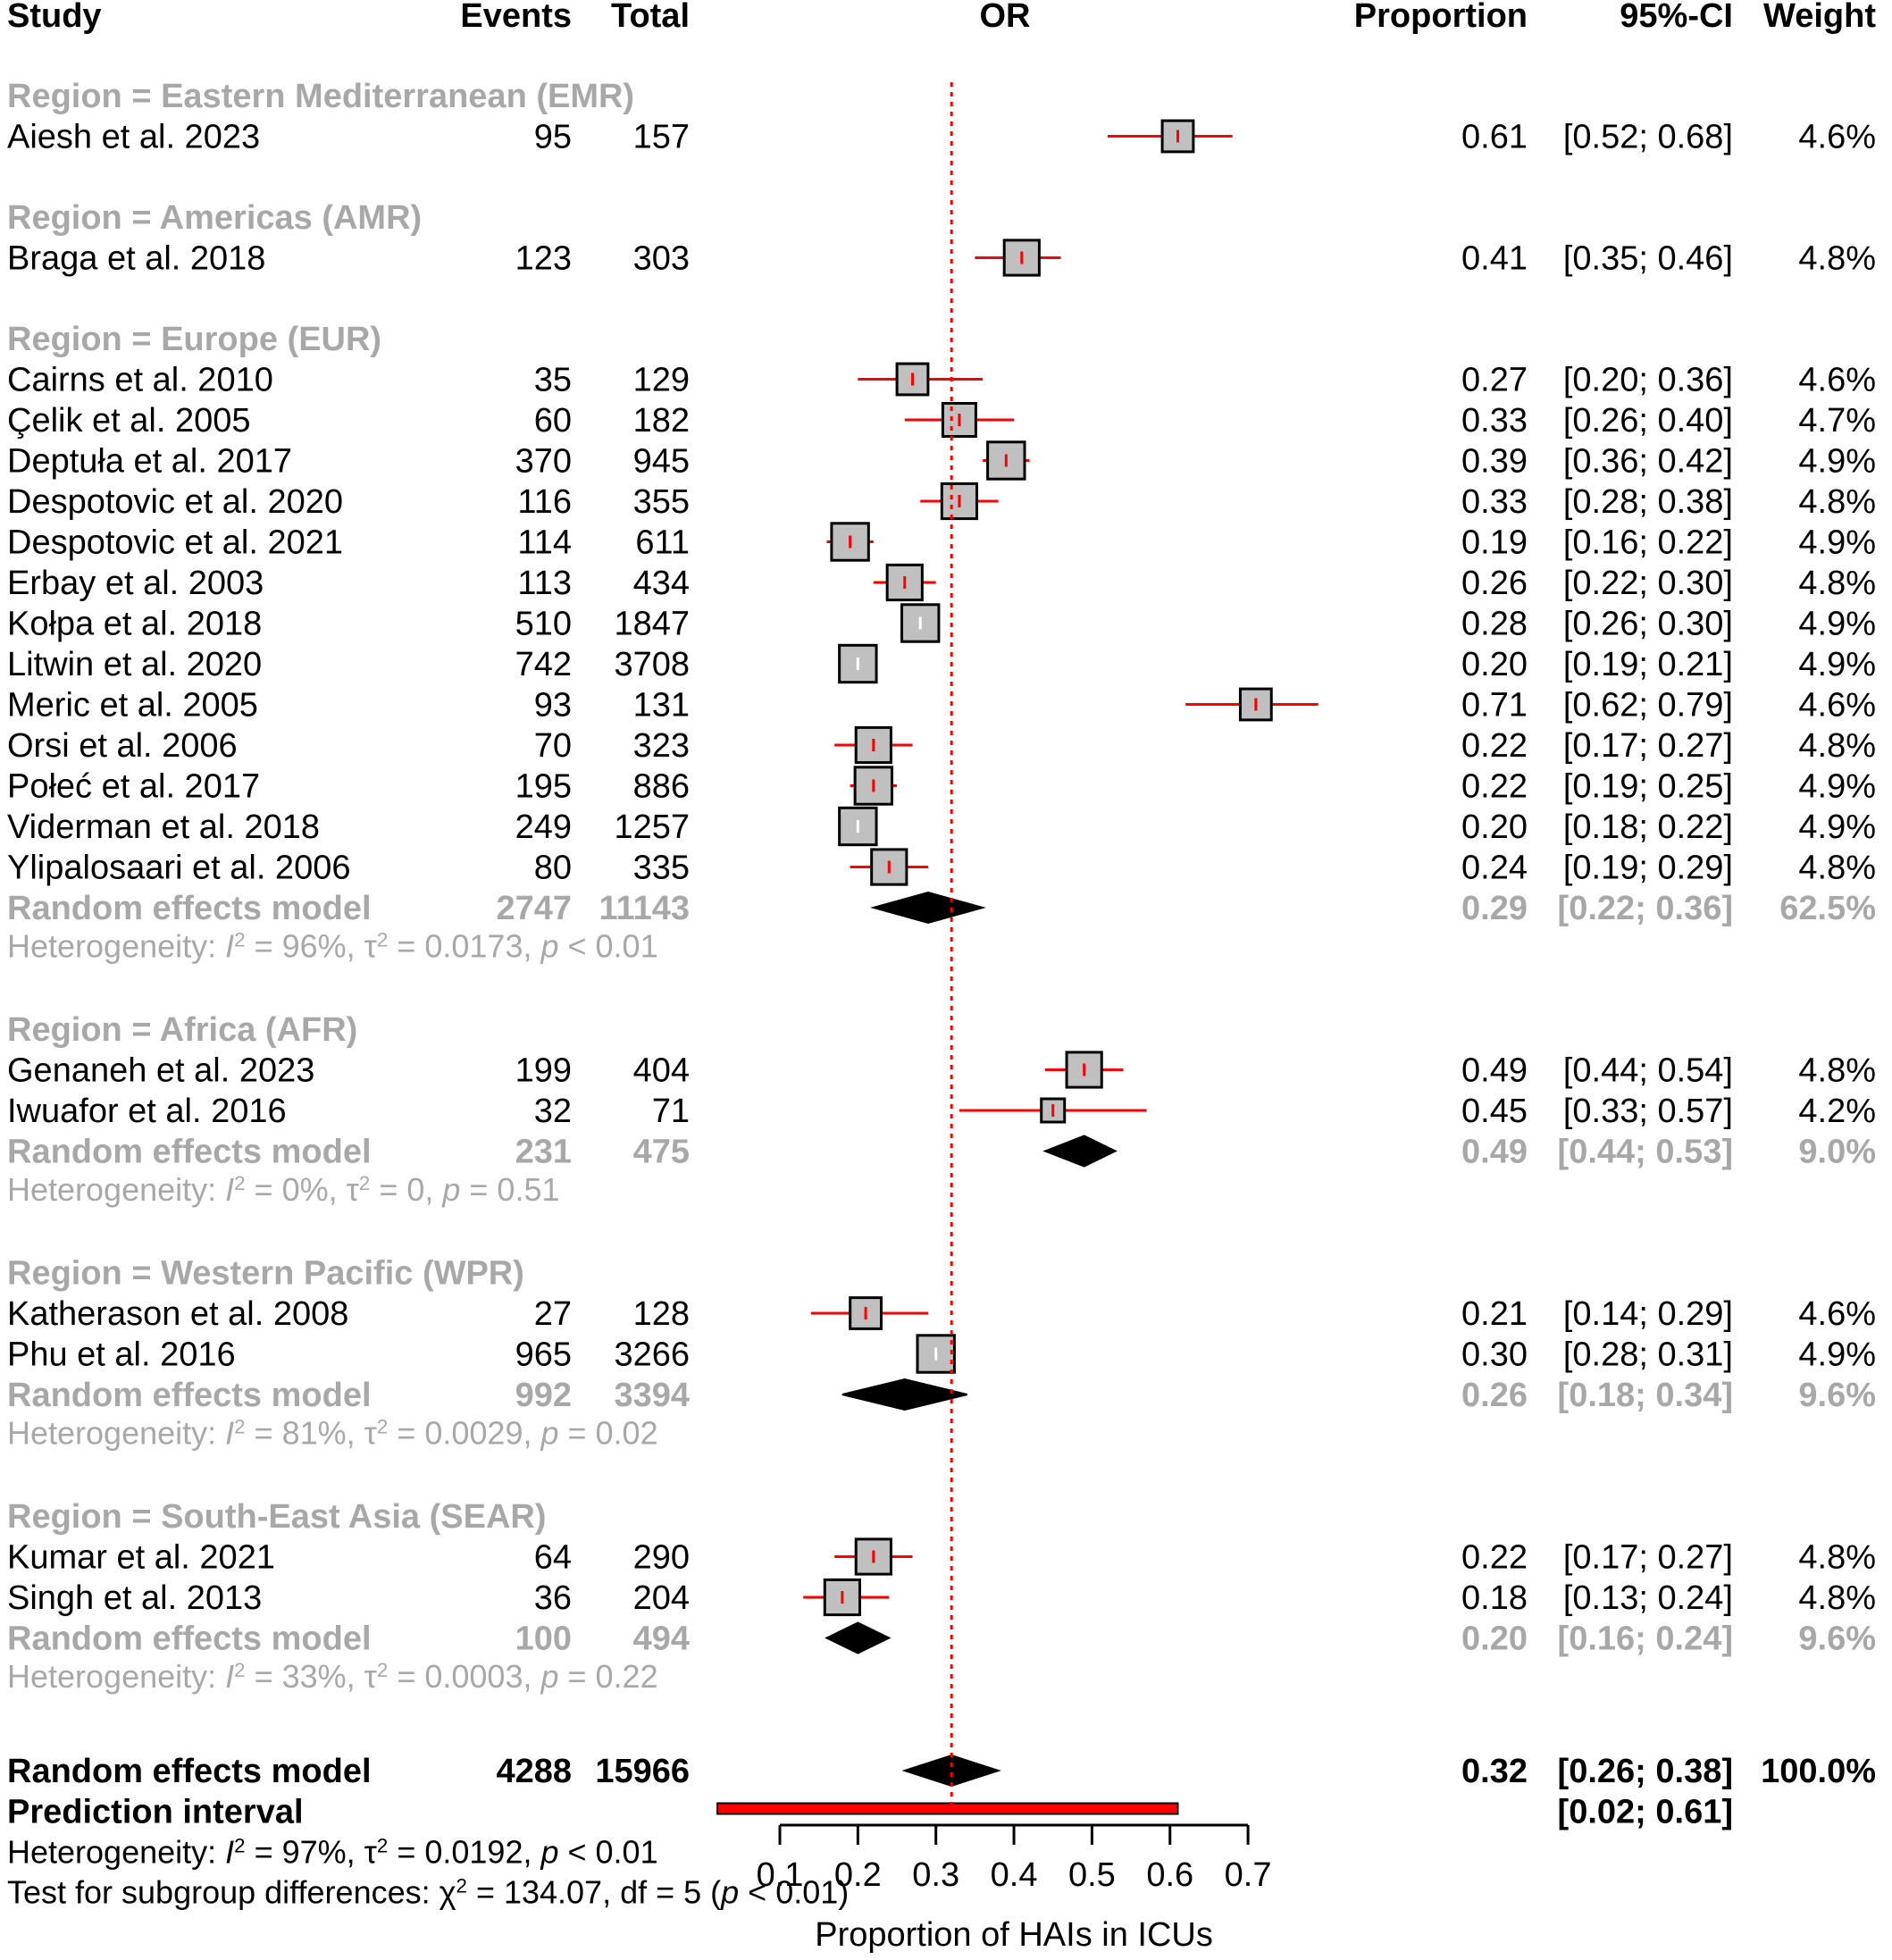 Image resolution: width=1892 pixels, height=1960 pixels. Describe the element at coordinates (661, 787) in the screenshot. I see `study-total: 886` at that location.